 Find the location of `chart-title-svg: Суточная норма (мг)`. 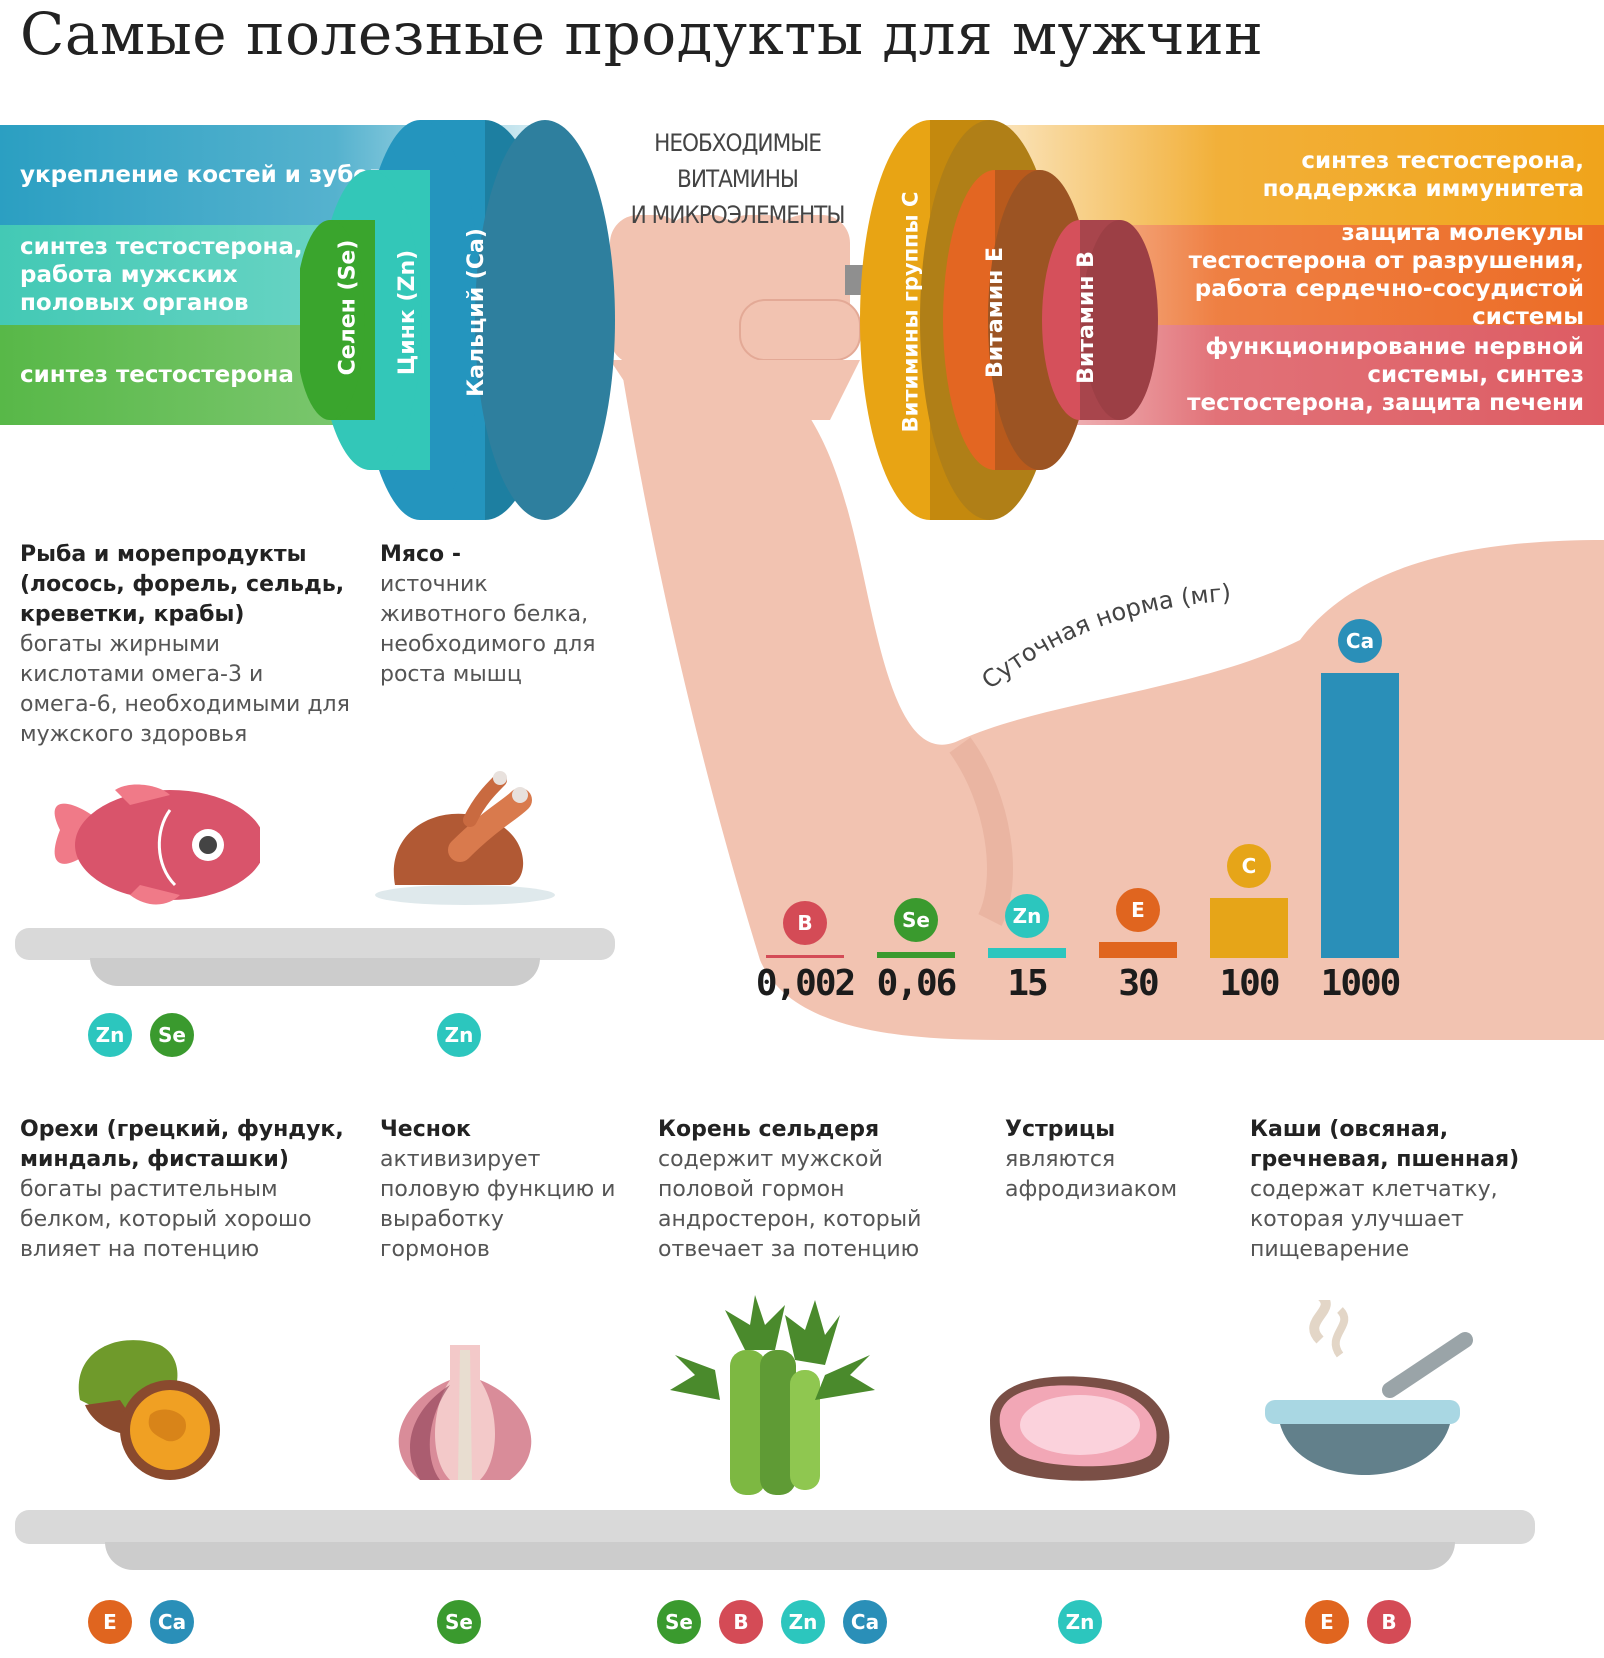

chart-title-svg: Суточная норма (мг) is located at coordinates (1103, 637).